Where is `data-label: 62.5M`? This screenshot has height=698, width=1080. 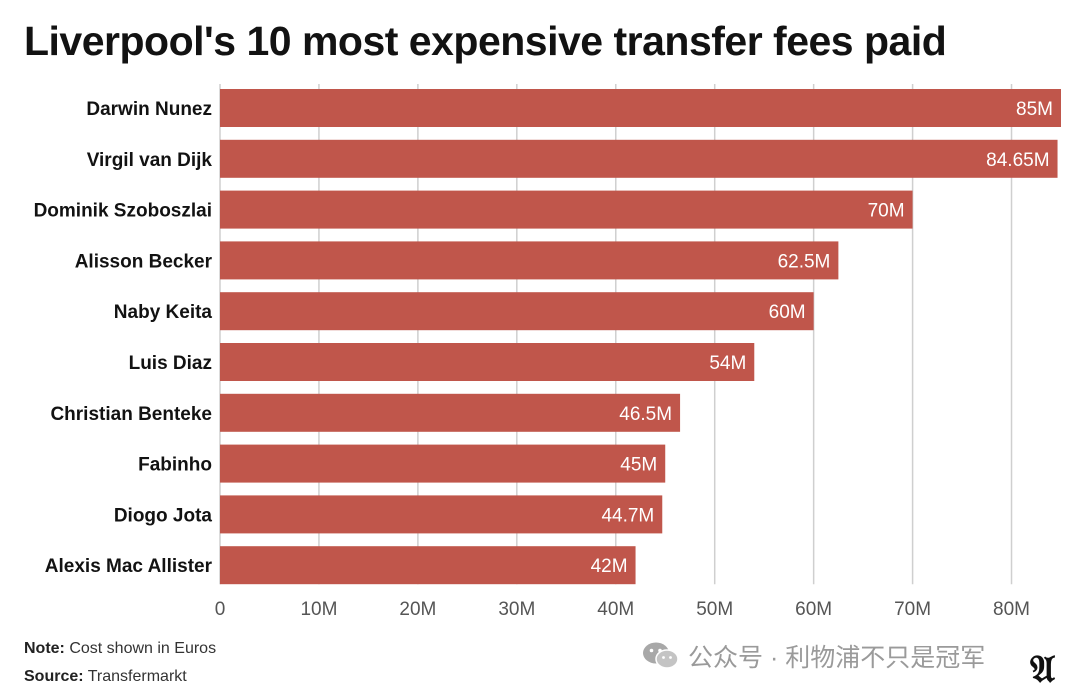 data-label: 62.5M is located at coordinates (804, 261).